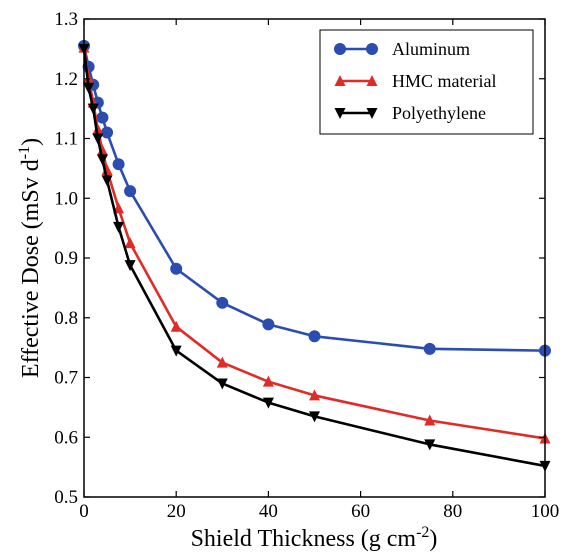  Describe the element at coordinates (545, 511) in the screenshot. I see `x-tick-label: 100` at that location.